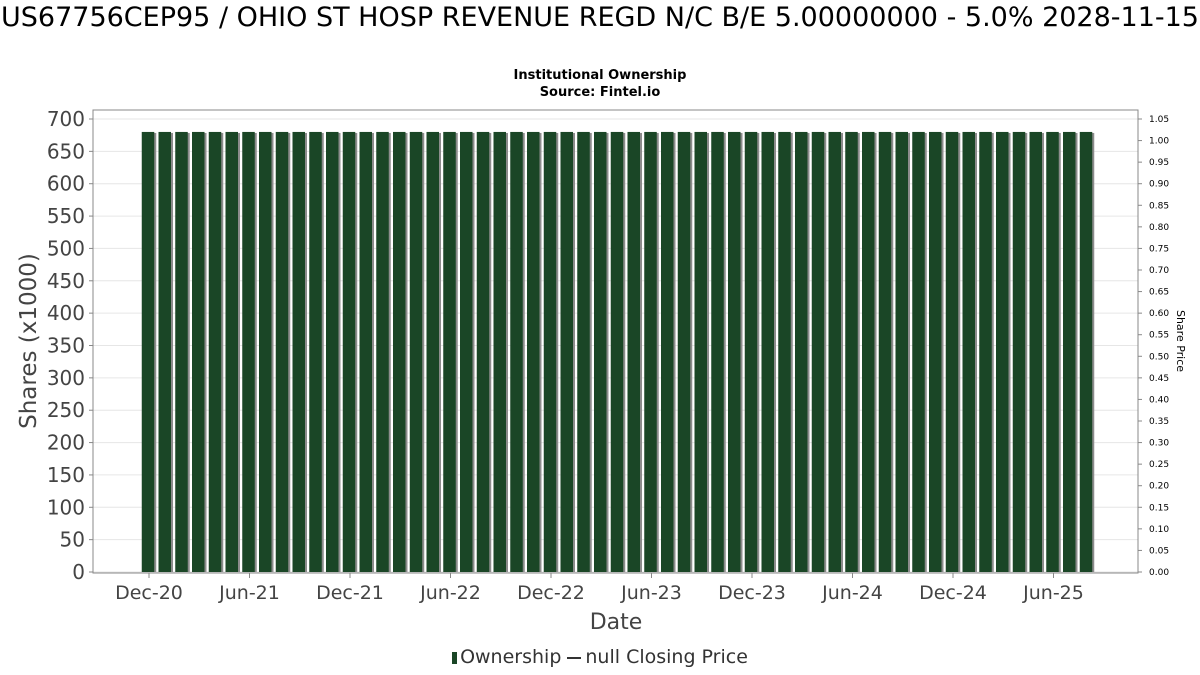 The image size is (1200, 675). I want to click on y2-tick-label: 0.40, so click(1159, 400).